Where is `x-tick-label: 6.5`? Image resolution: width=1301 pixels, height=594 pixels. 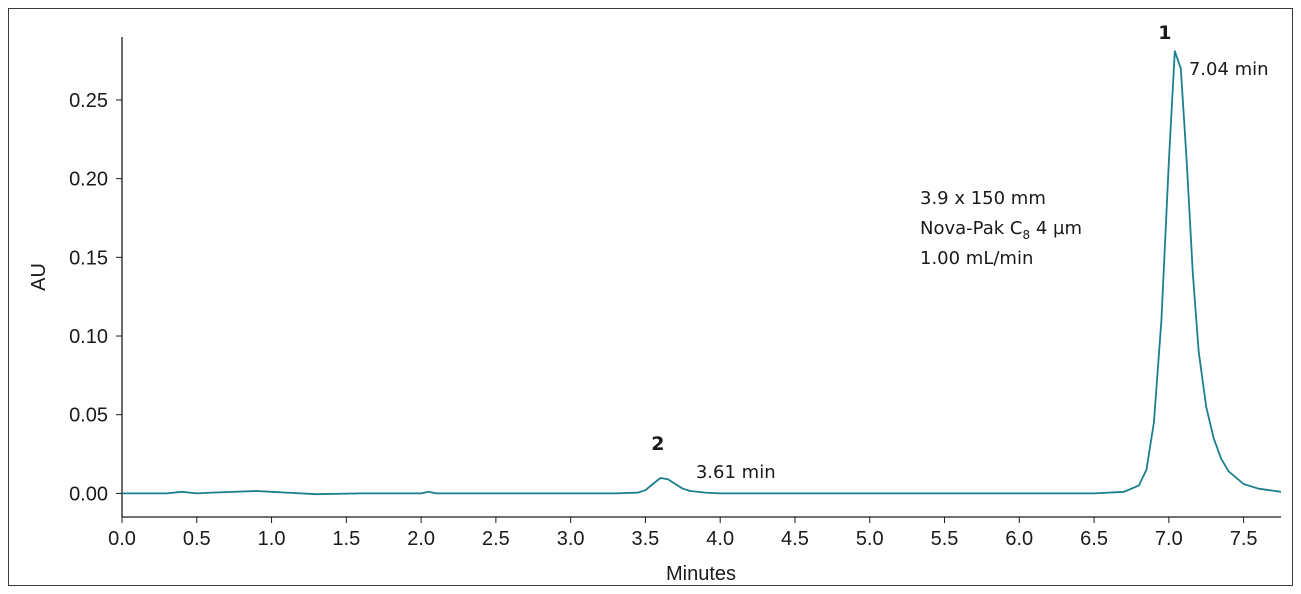
x-tick-label: 6.5 is located at coordinates (1094, 539).